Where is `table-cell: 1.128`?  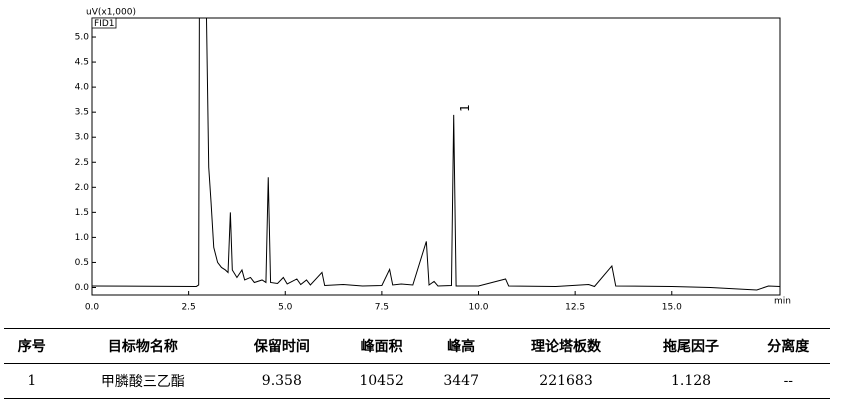
table-cell: 1.128 is located at coordinates (691, 381).